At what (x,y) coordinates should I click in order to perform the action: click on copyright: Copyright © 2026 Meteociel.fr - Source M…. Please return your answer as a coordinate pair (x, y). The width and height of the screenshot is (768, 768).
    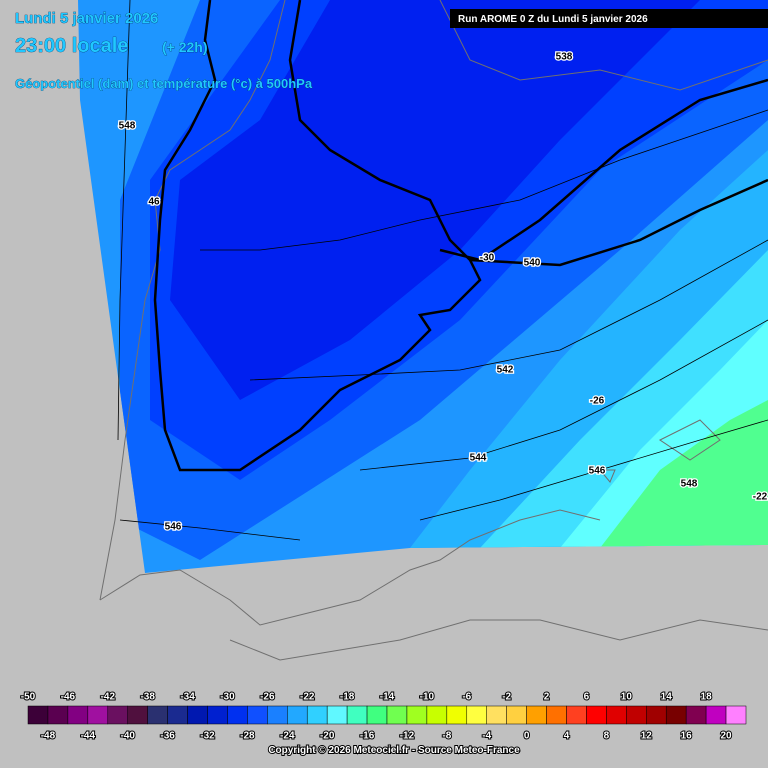
    Looking at the image, I should click on (394, 750).